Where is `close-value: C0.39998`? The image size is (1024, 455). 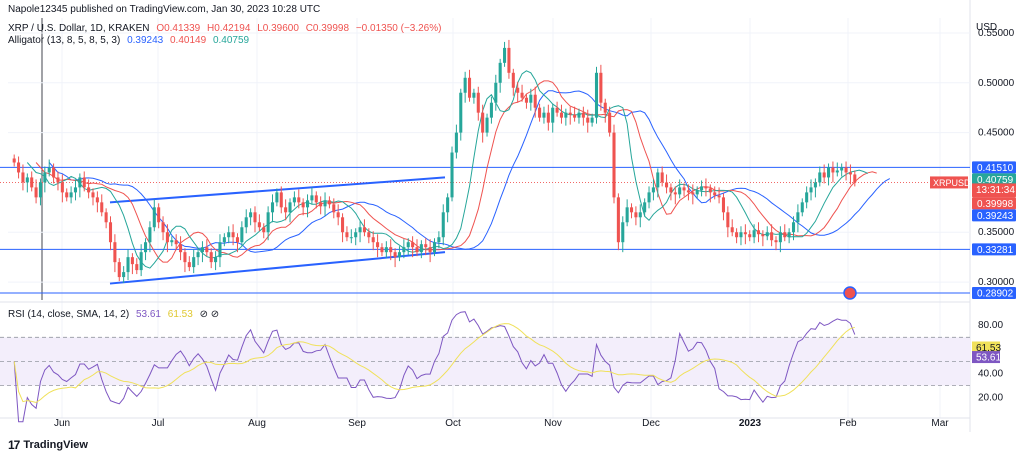 close-value: C0.39998 is located at coordinates (327, 28).